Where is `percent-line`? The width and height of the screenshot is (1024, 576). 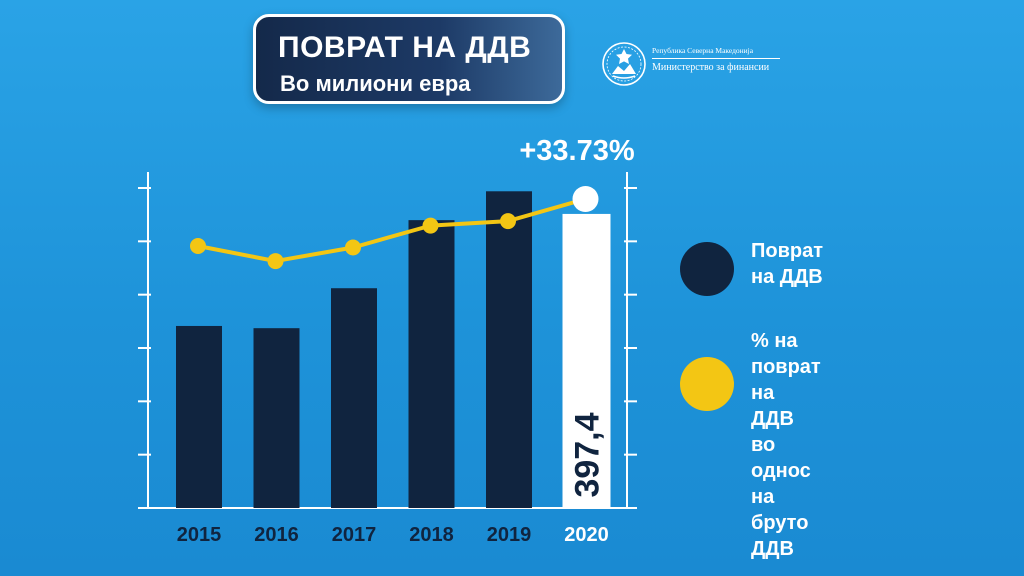 percent-line is located at coordinates (392, 230).